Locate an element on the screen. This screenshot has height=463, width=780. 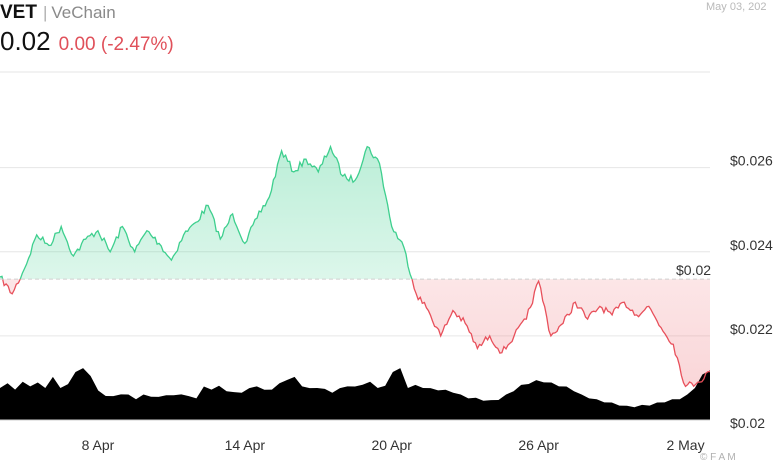
current-price: 0.02 is located at coordinates (25, 41).